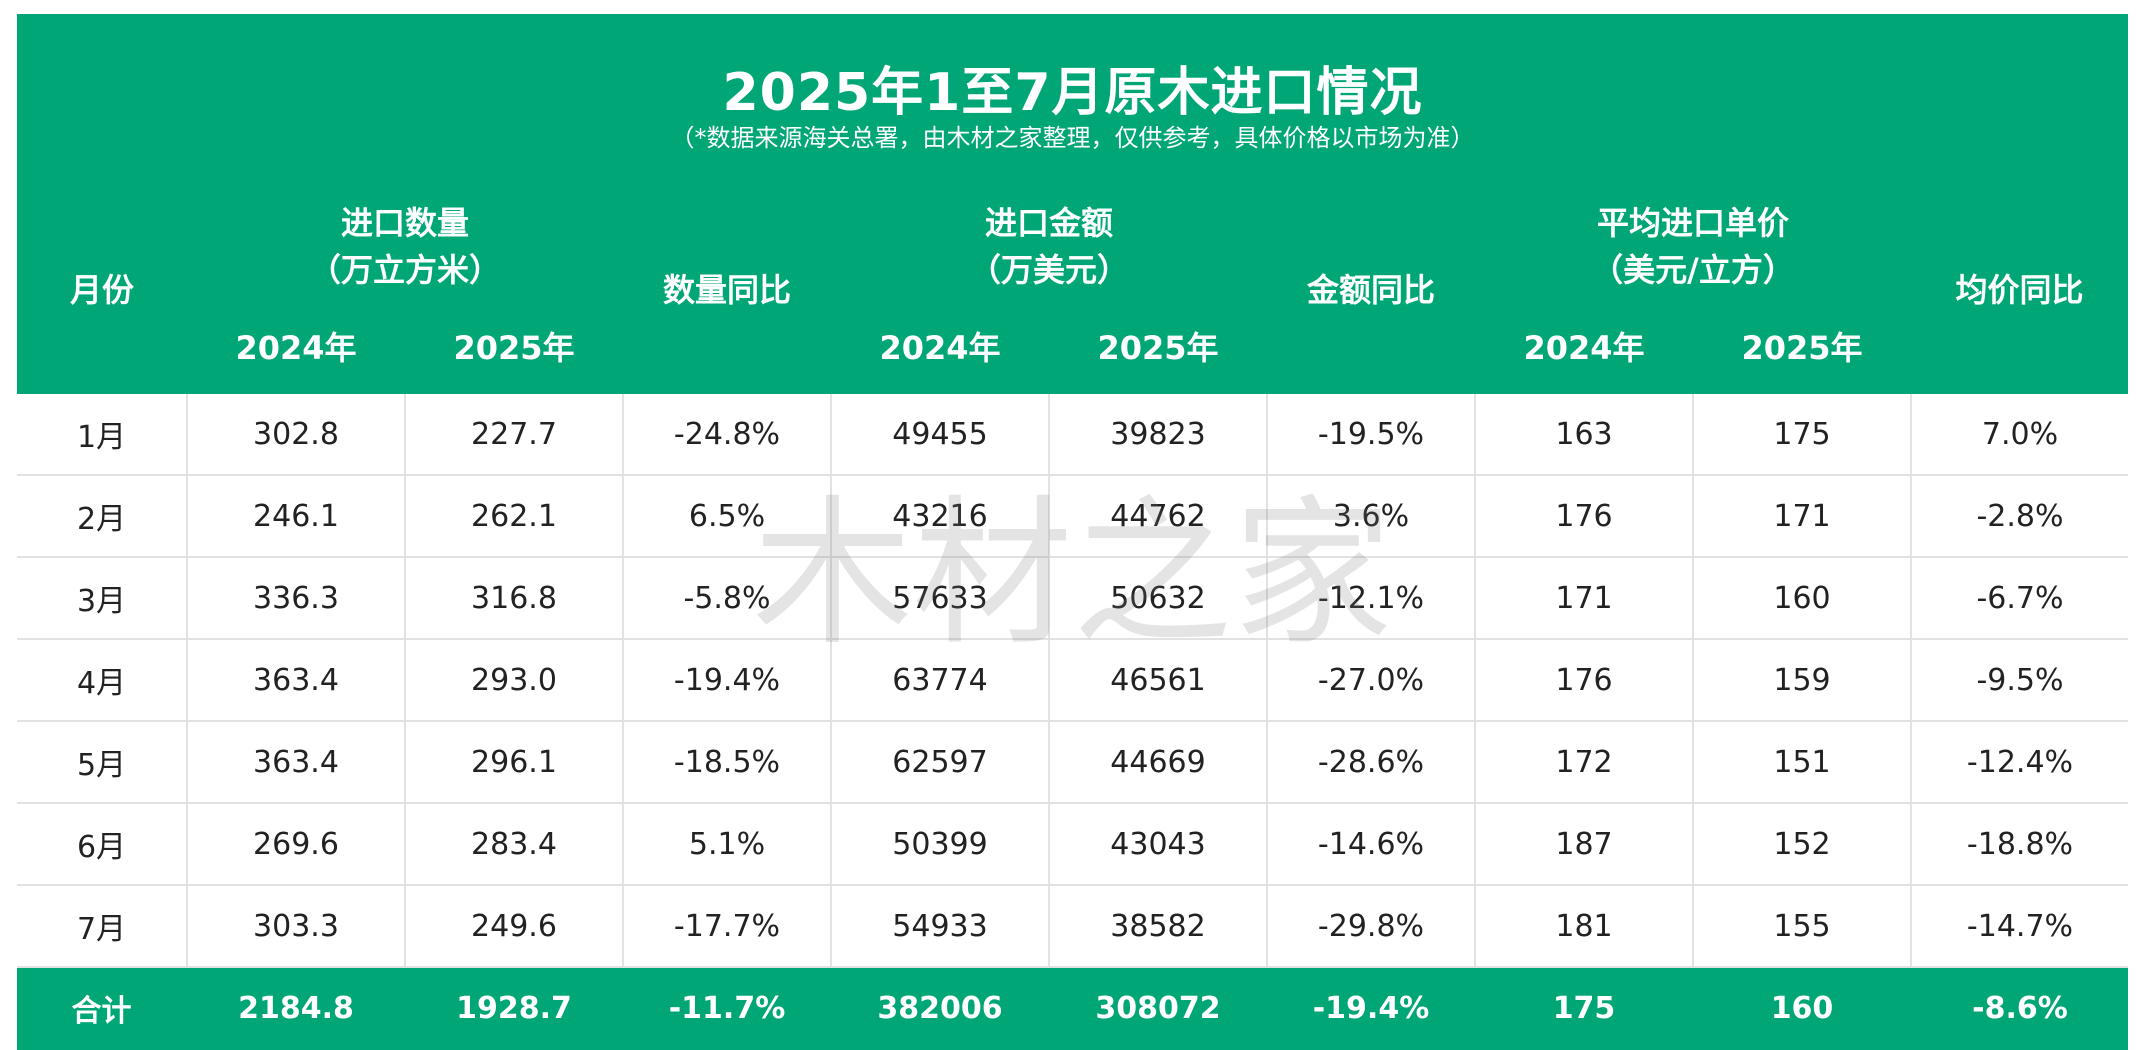  I want to click on cell-qty24: 2184.8, so click(296, 1008).